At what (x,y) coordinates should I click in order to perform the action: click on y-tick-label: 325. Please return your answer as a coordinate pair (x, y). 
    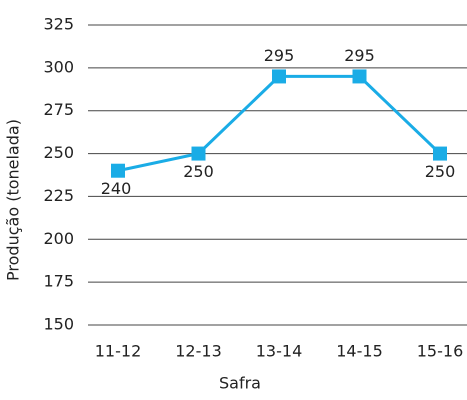
    Looking at the image, I should click on (58, 24).